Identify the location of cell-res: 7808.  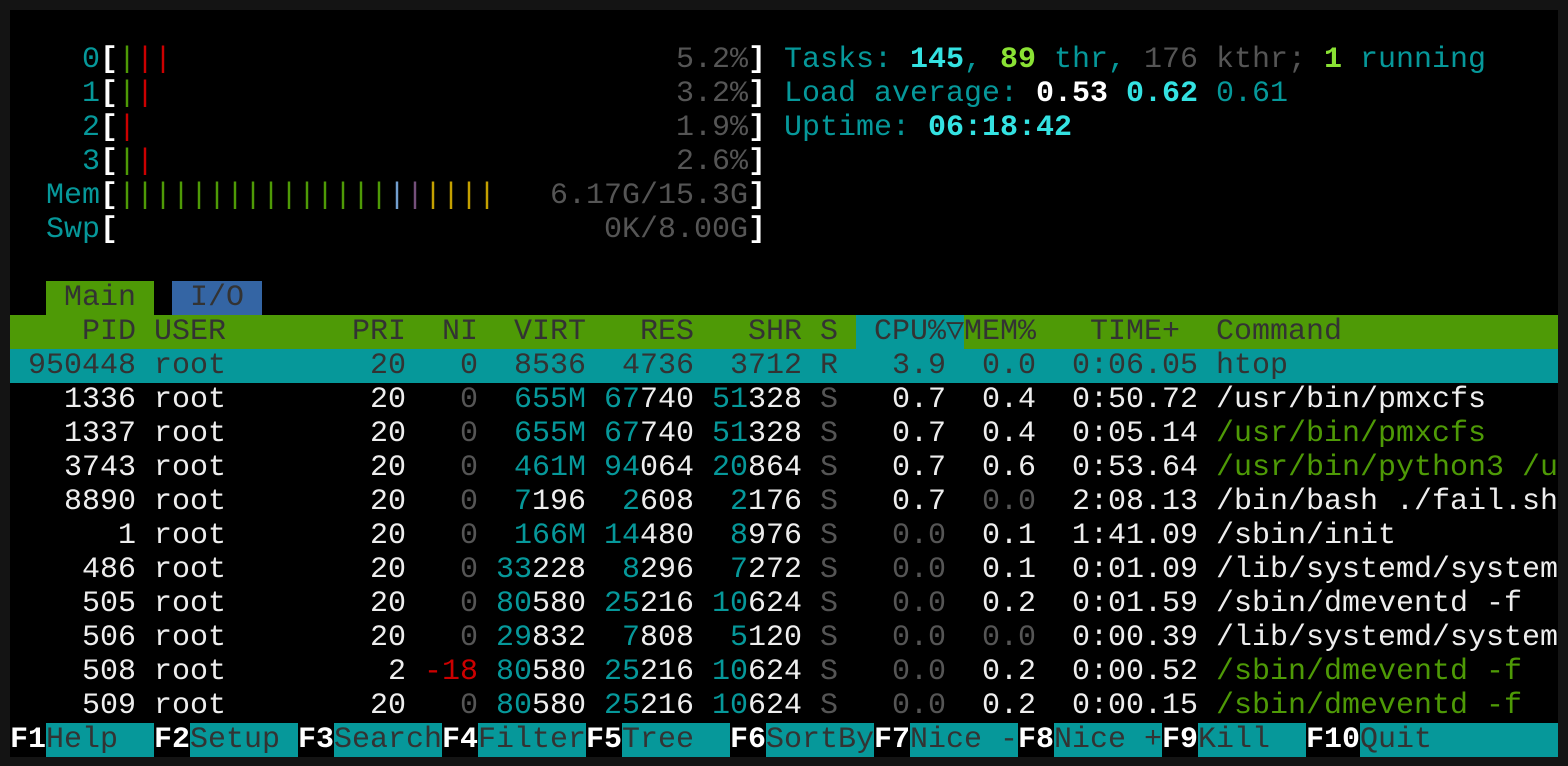
(658, 638).